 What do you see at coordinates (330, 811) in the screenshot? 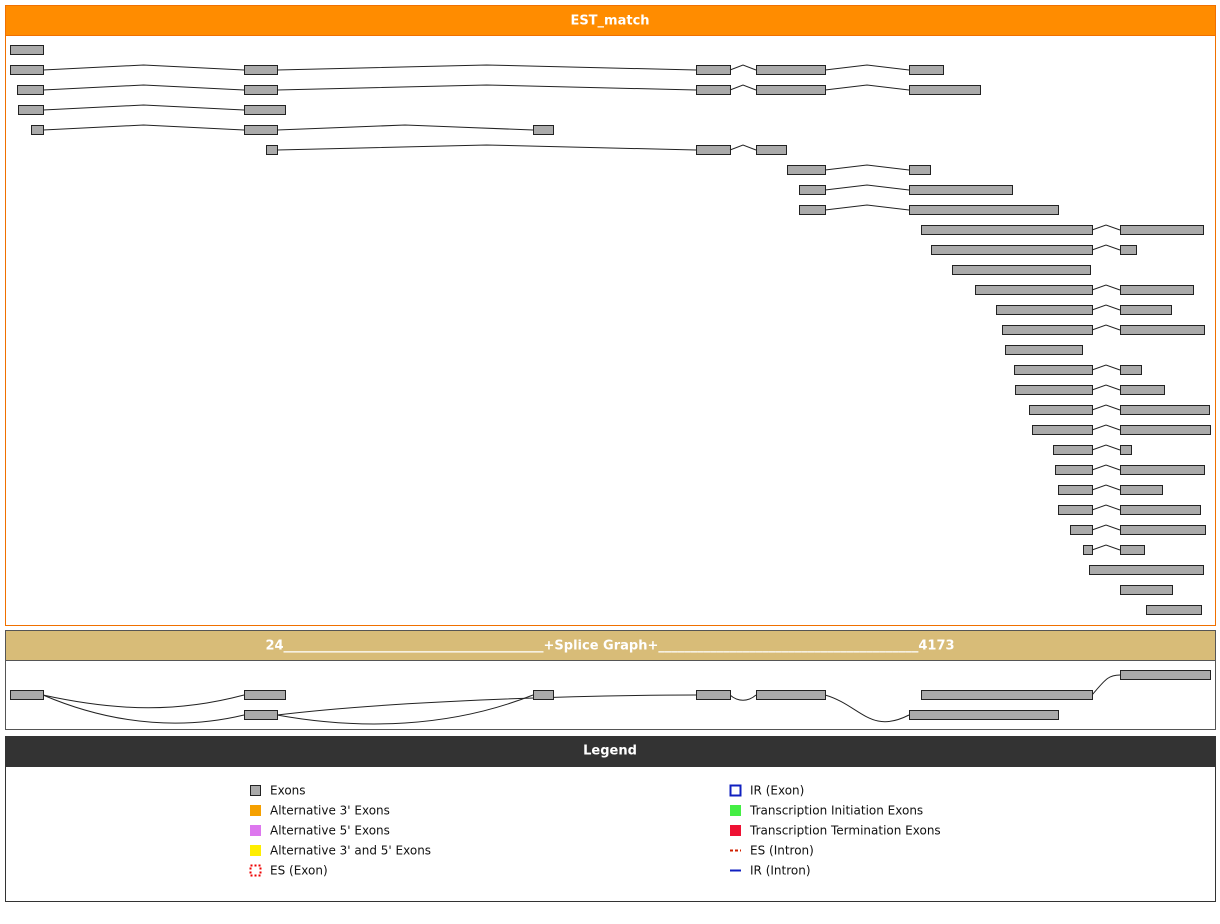
I see `legend-label: Alternative 3' Exons` at bounding box center [330, 811].